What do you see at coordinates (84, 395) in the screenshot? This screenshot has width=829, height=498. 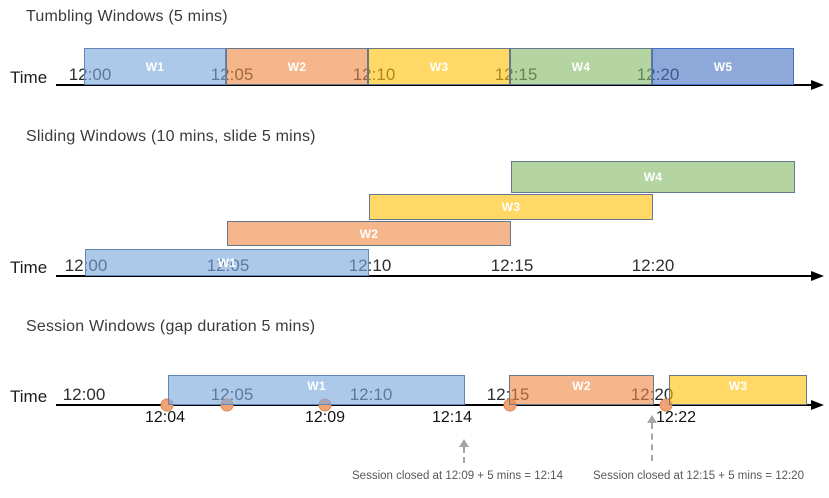 I see `axis-tick-label: 12:00` at bounding box center [84, 395].